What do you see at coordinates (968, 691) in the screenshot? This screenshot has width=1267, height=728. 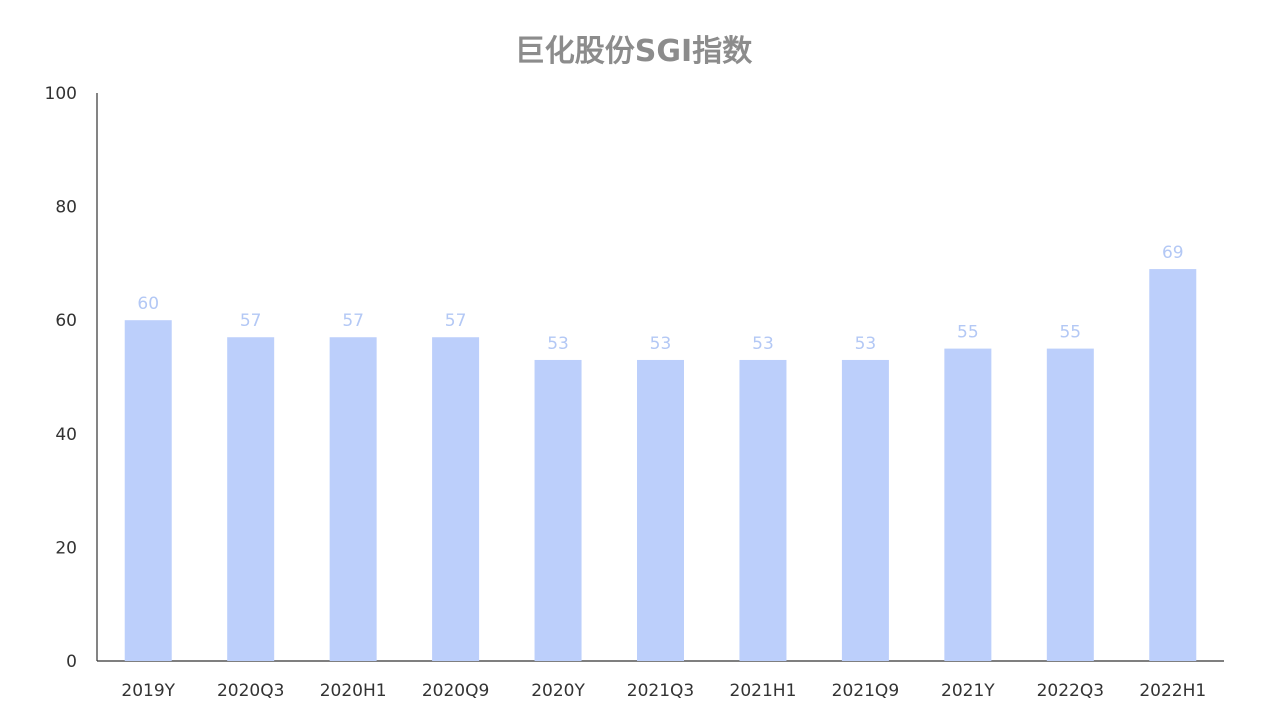 I see `x-tick-label: 2021Y` at bounding box center [968, 691].